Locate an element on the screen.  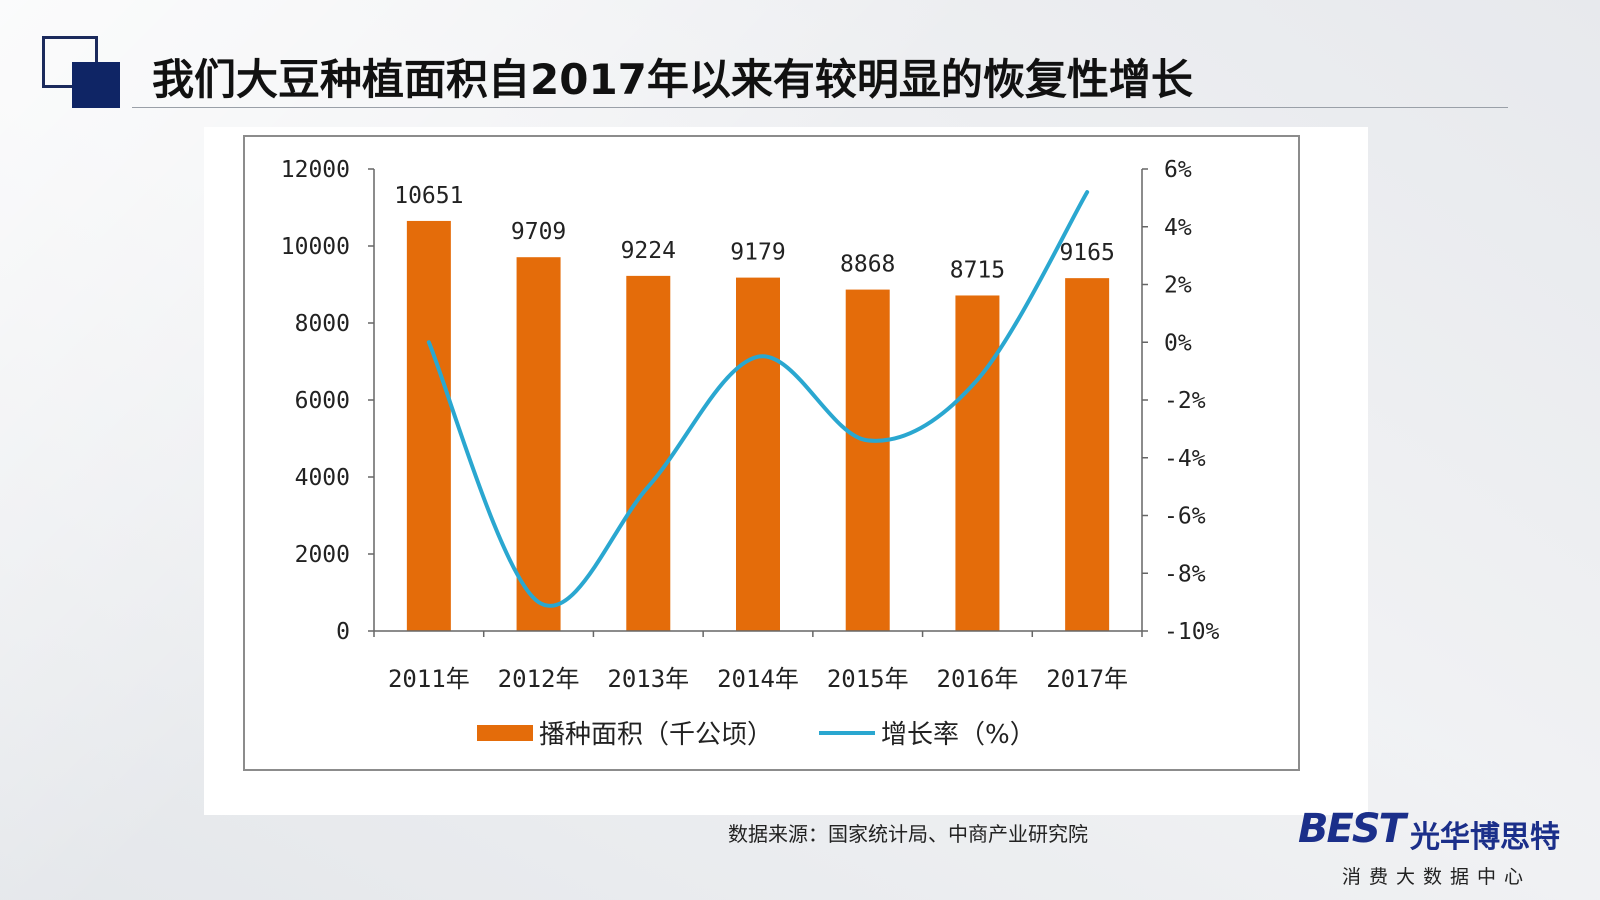
x-tick-label: 2012年 is located at coordinates (539, 679).